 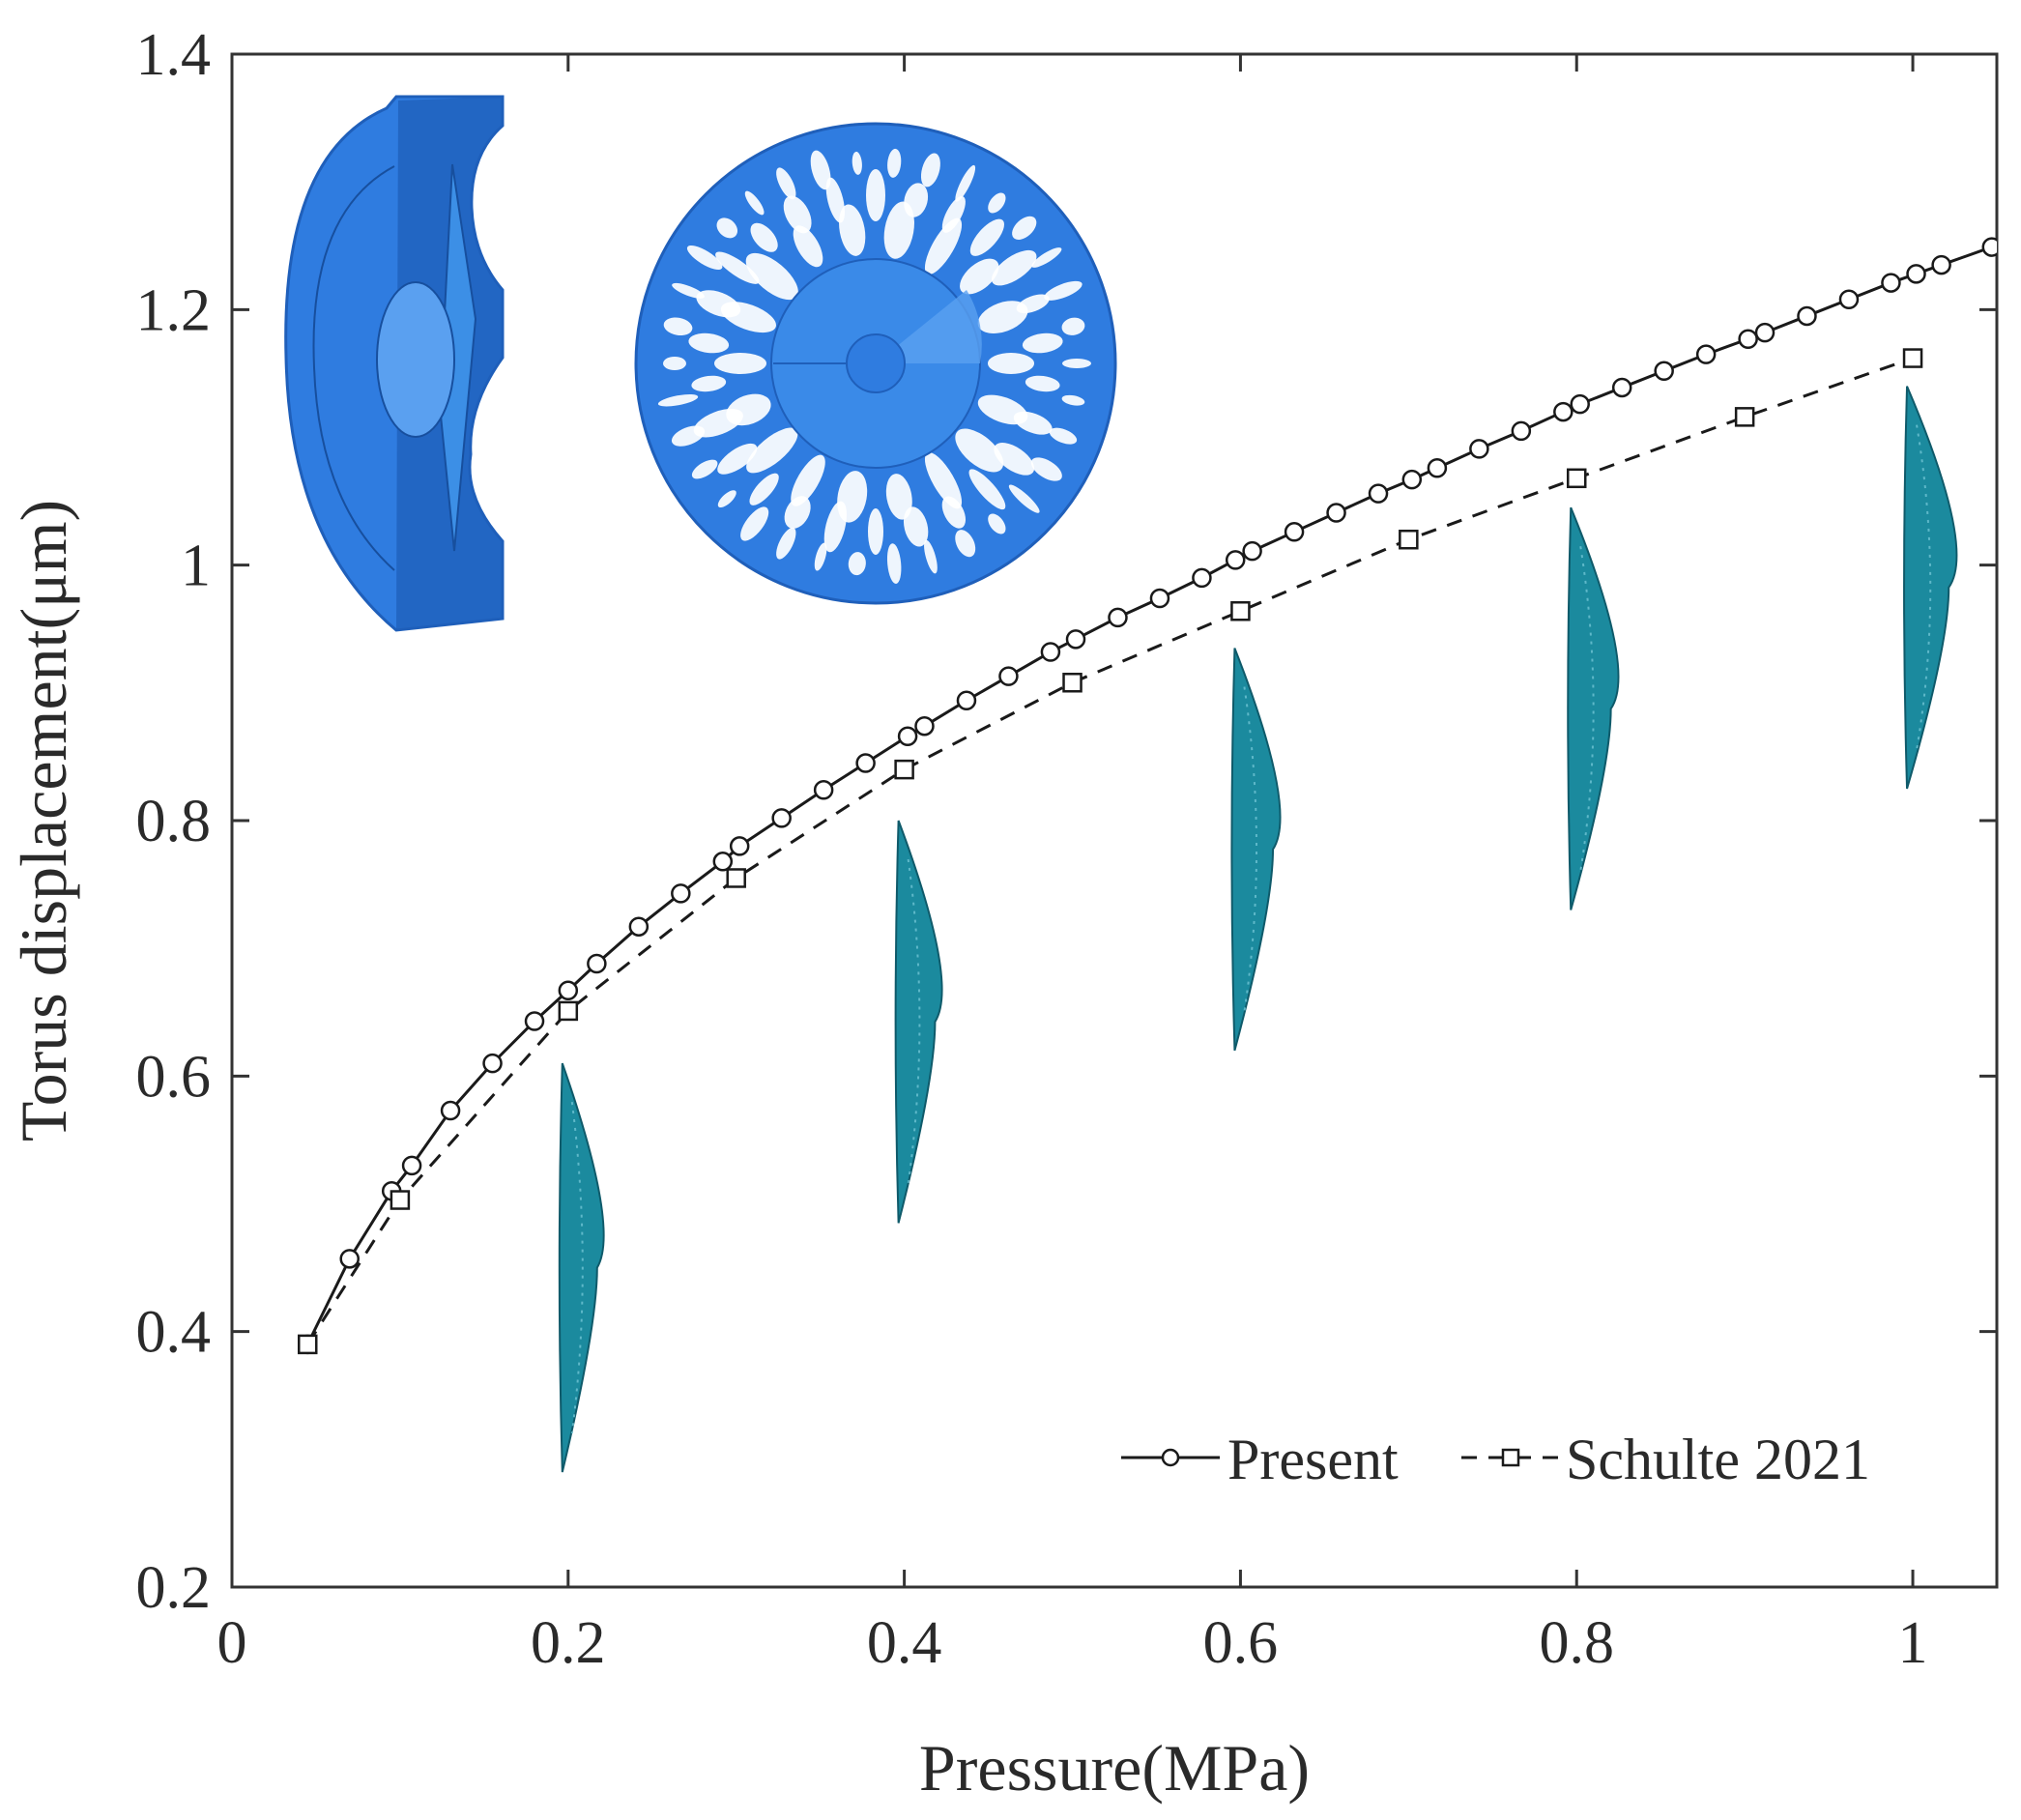 I want to click on y-tick-label: 1.2, so click(x=174, y=310).